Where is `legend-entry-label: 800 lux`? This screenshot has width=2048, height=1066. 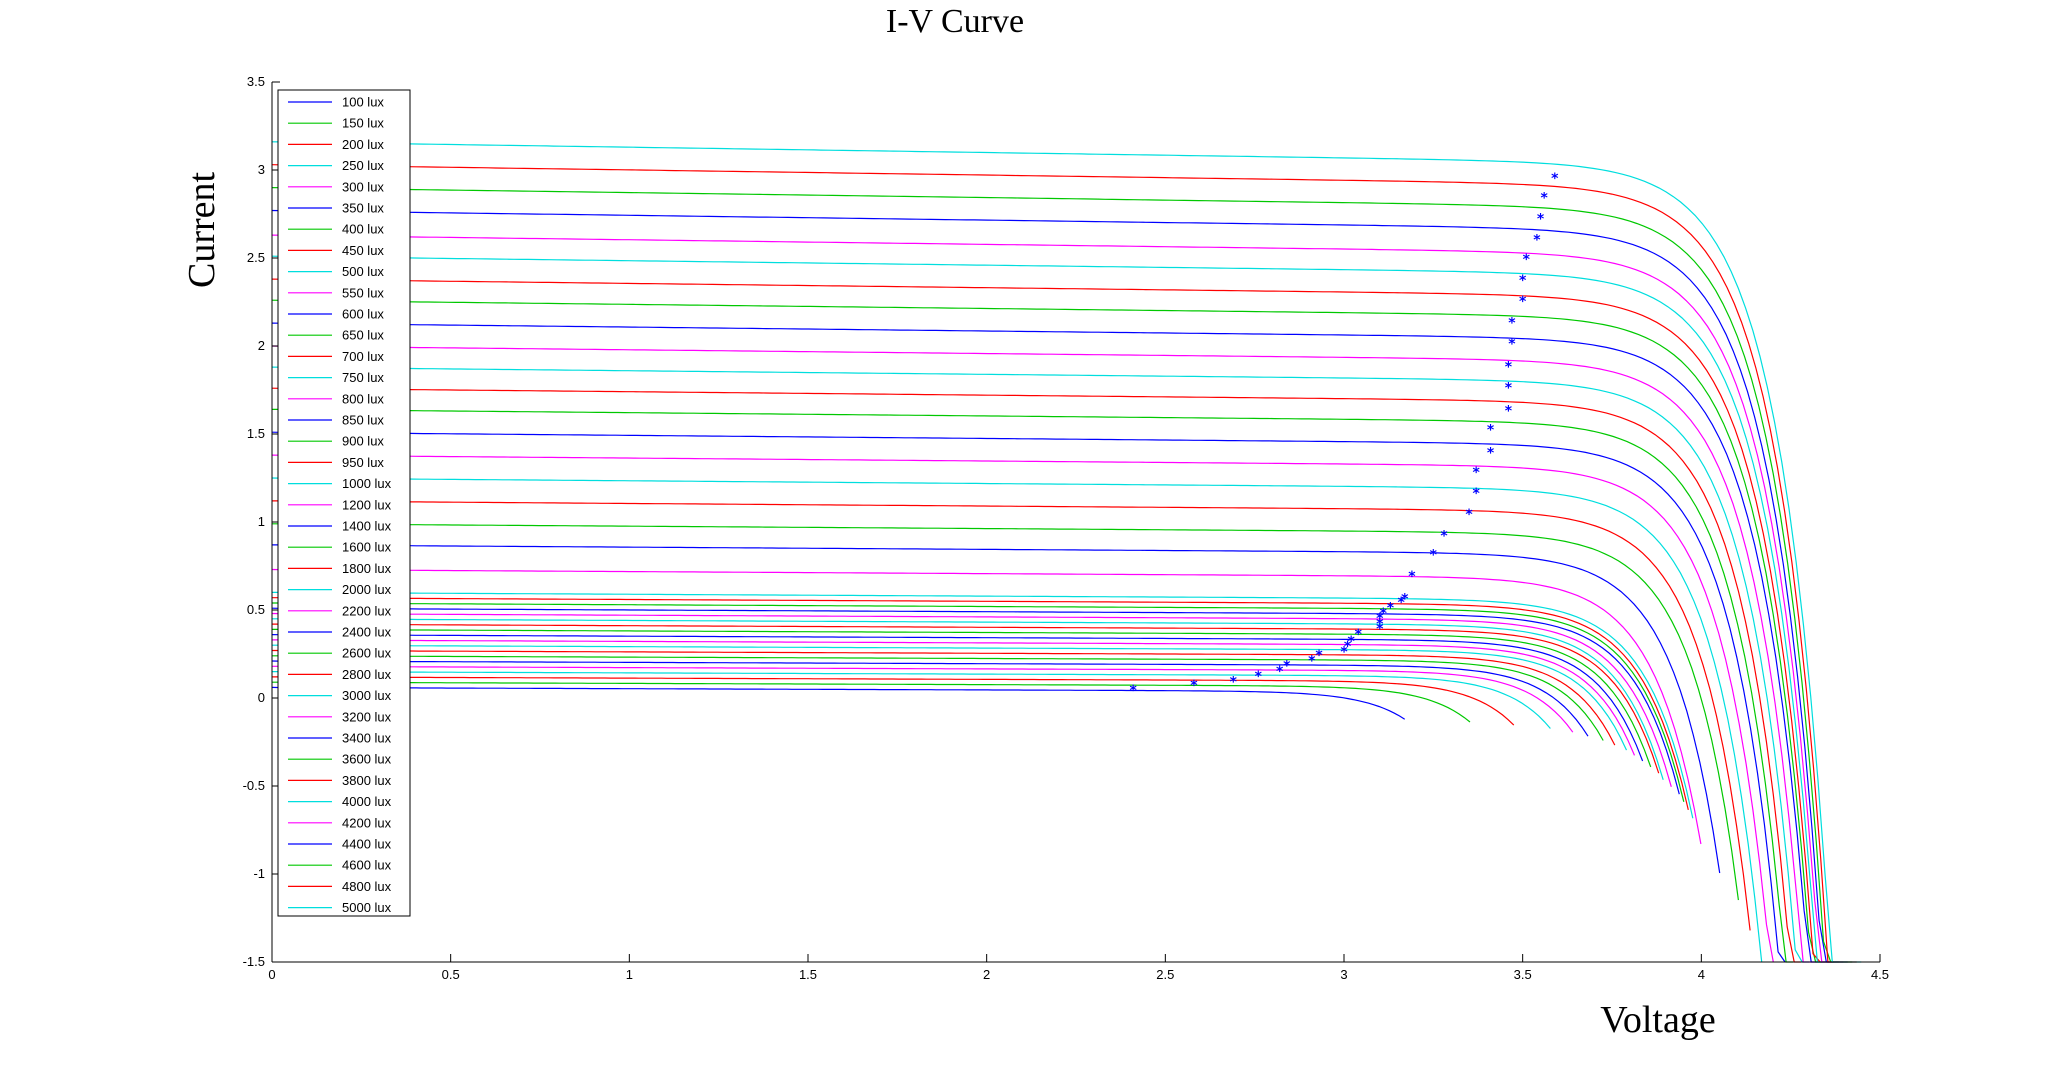
legend-entry-label: 800 lux is located at coordinates (363, 398).